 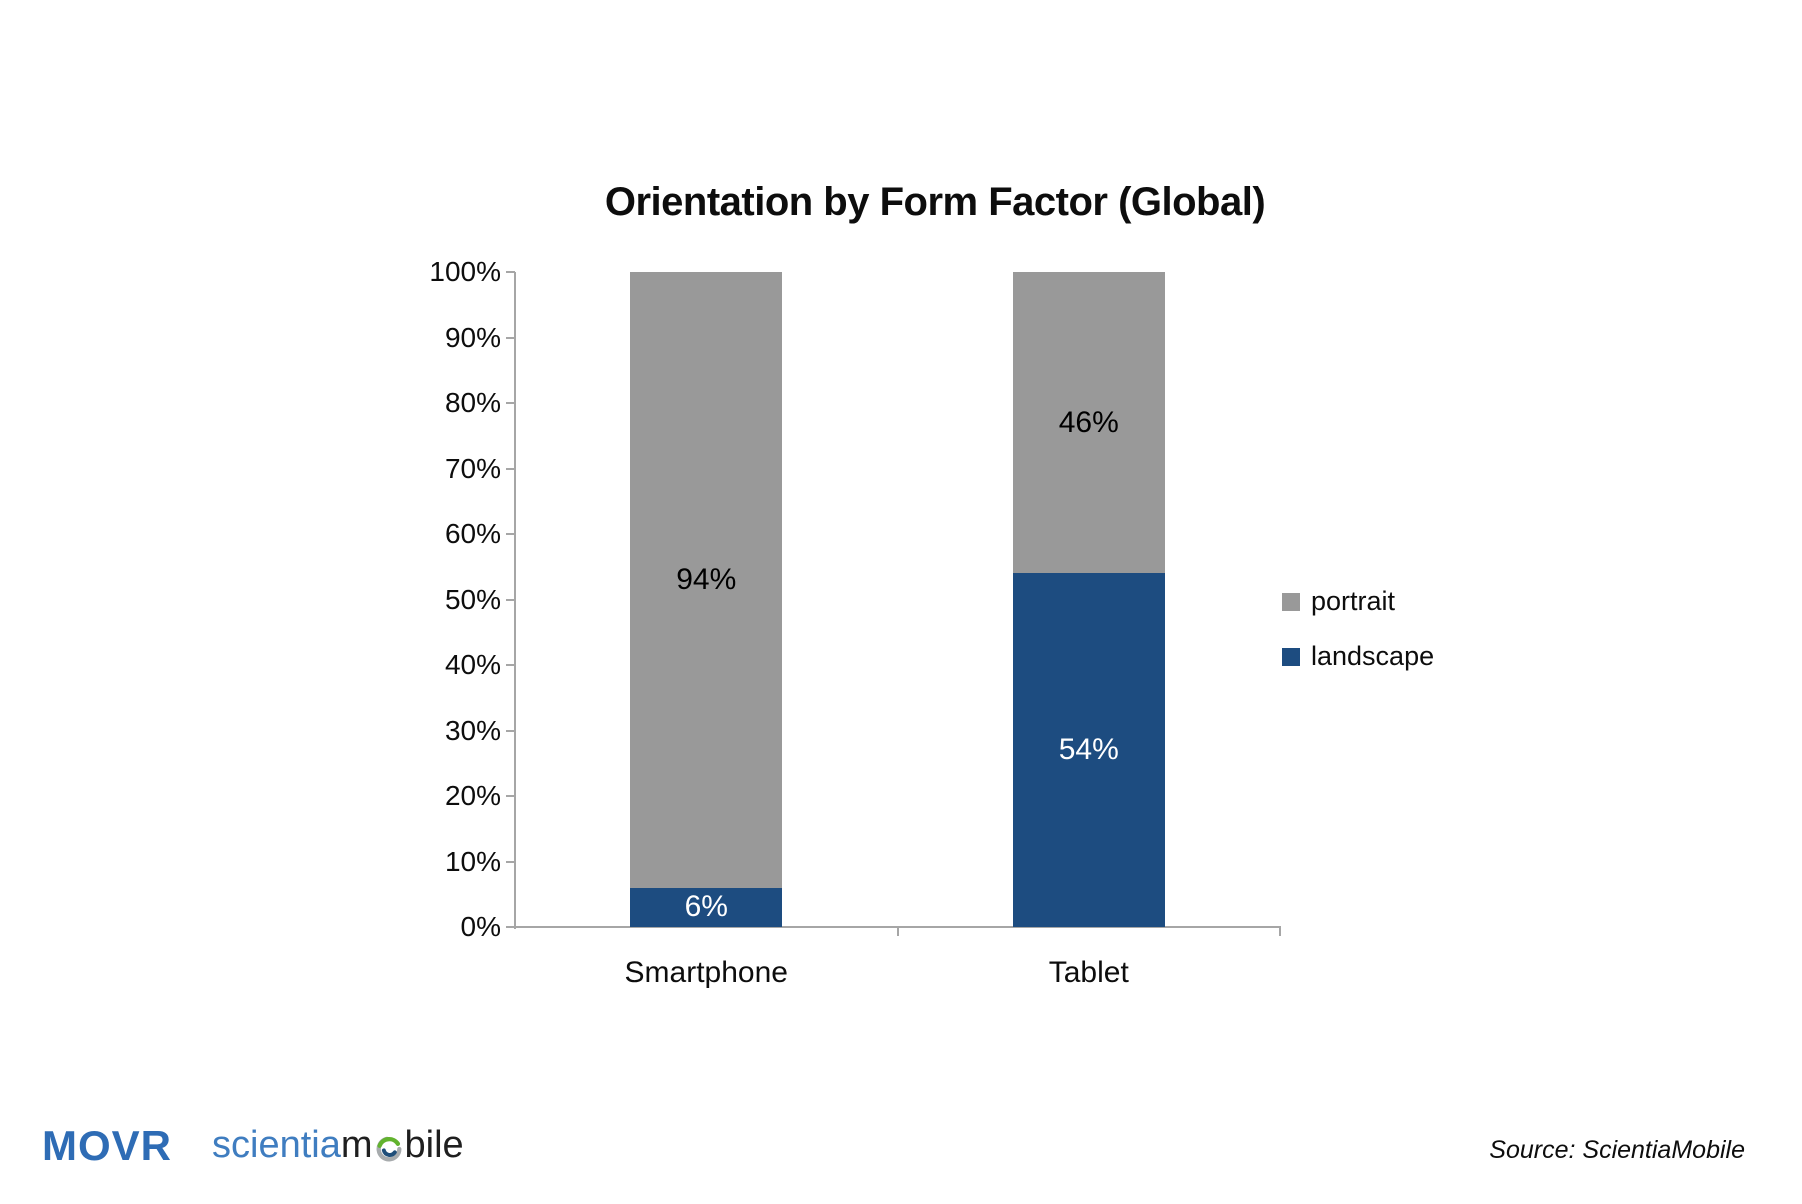 I want to click on bar-smartphone: 6% 94%, so click(x=706, y=599).